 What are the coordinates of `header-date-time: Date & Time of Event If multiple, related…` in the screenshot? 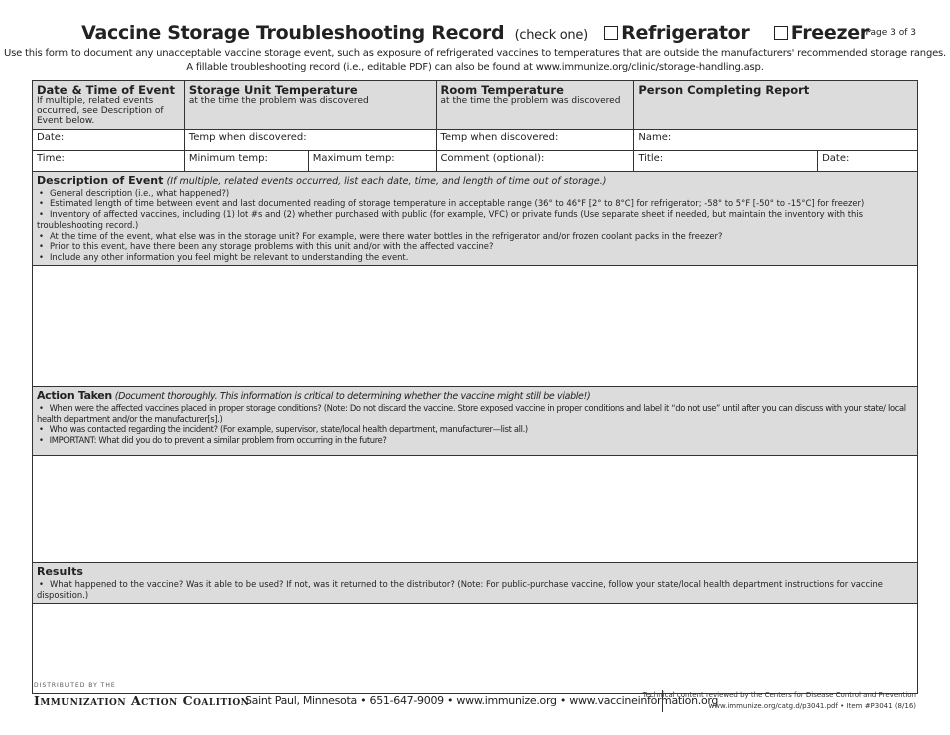 It's located at (108, 105).